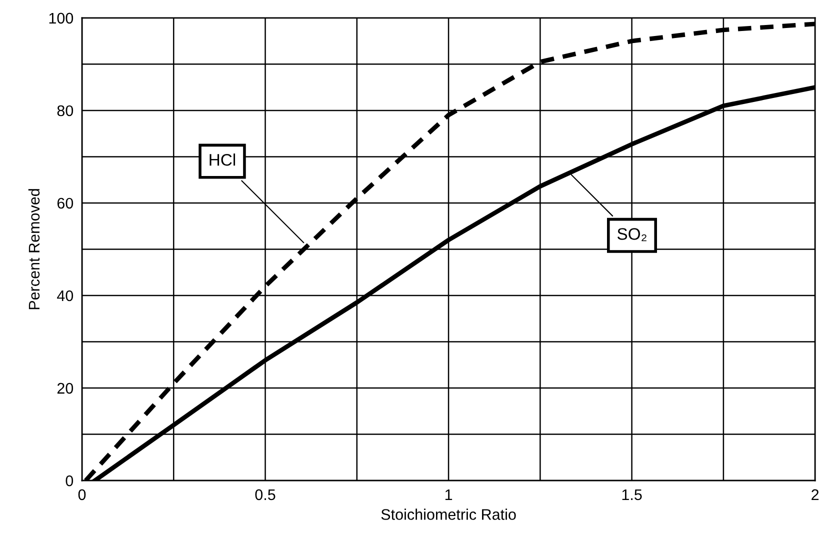 The width and height of the screenshot is (820, 543). What do you see at coordinates (815, 494) in the screenshot?
I see `x-tick-label: 2` at bounding box center [815, 494].